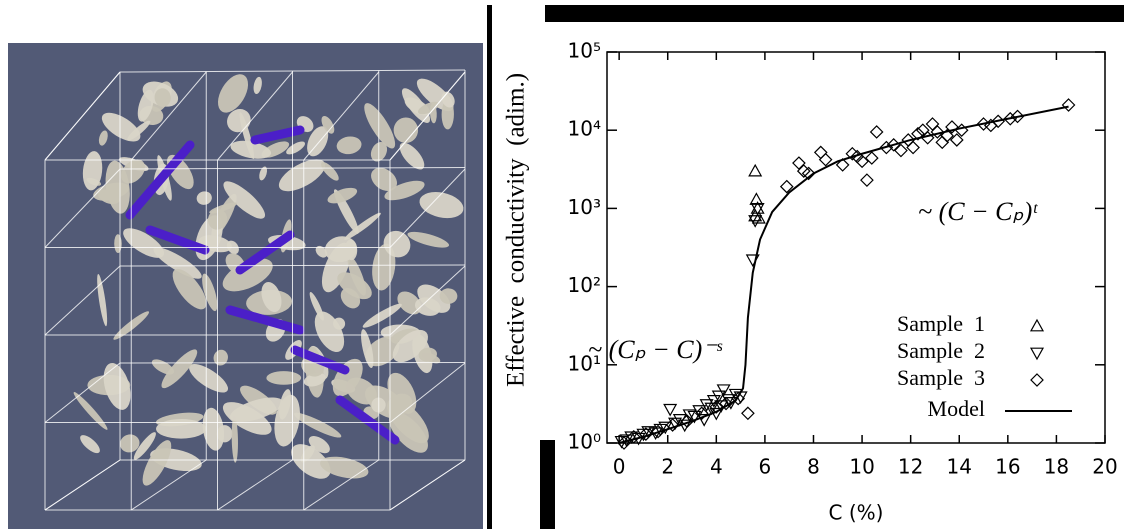 The height and width of the screenshot is (529, 1124). Describe the element at coordinates (547, 484) in the screenshot. I see `corner-band` at that location.